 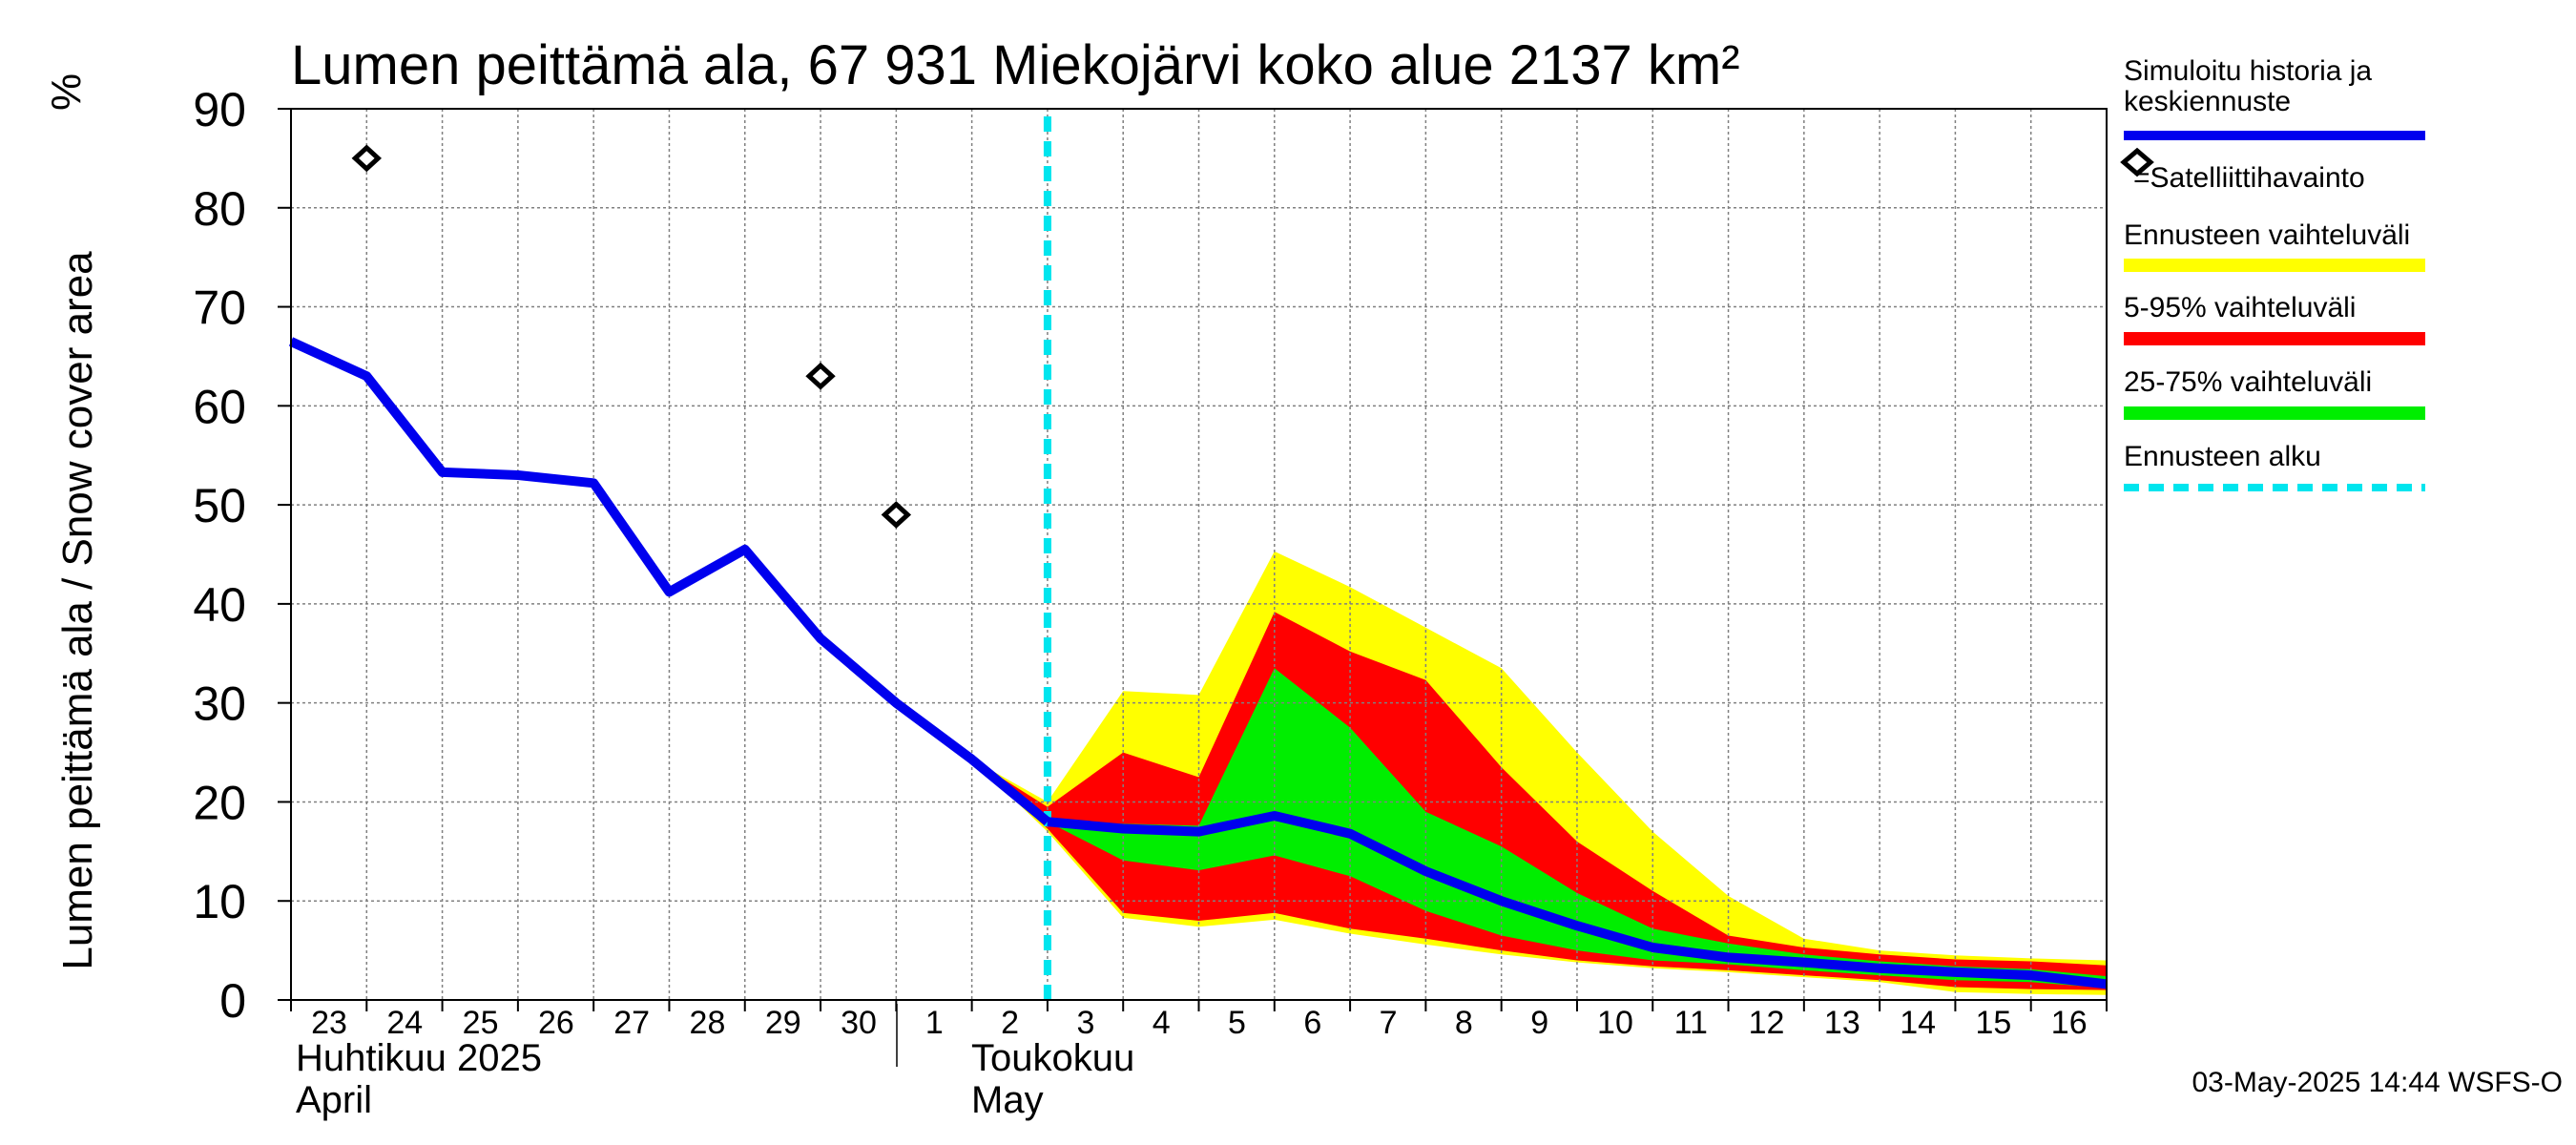 What do you see at coordinates (708, 1023) in the screenshot?
I see `x-tick-label: 28` at bounding box center [708, 1023].